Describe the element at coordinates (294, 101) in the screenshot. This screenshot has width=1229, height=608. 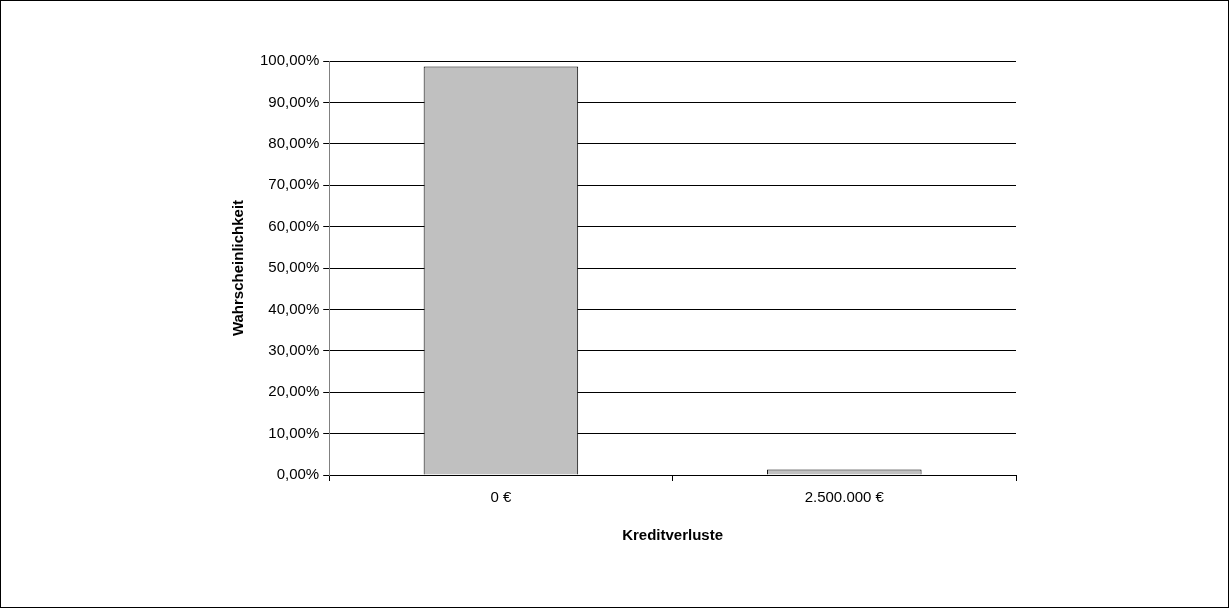
I see `y-tick-label: 90,00%` at that location.